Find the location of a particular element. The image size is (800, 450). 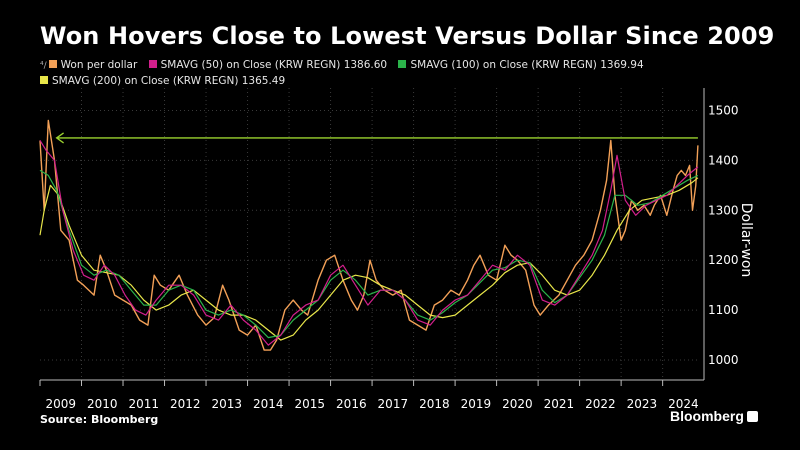

legend-item-won: ⁴/Won per dollar is located at coordinates (88, 66).